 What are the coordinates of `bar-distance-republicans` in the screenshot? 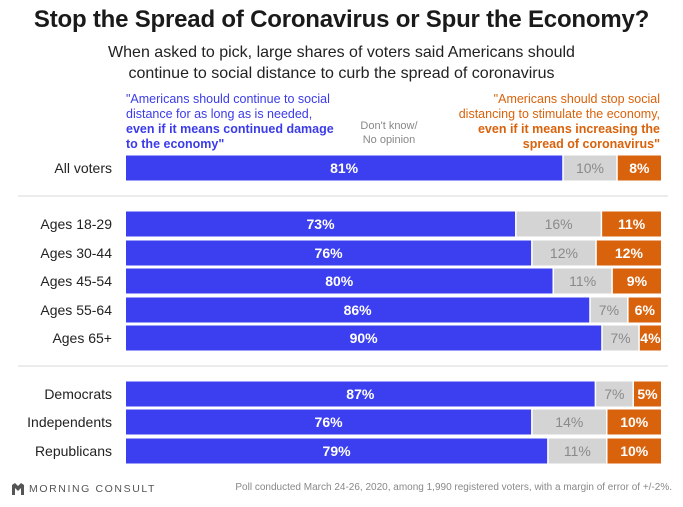 It's located at (337, 451).